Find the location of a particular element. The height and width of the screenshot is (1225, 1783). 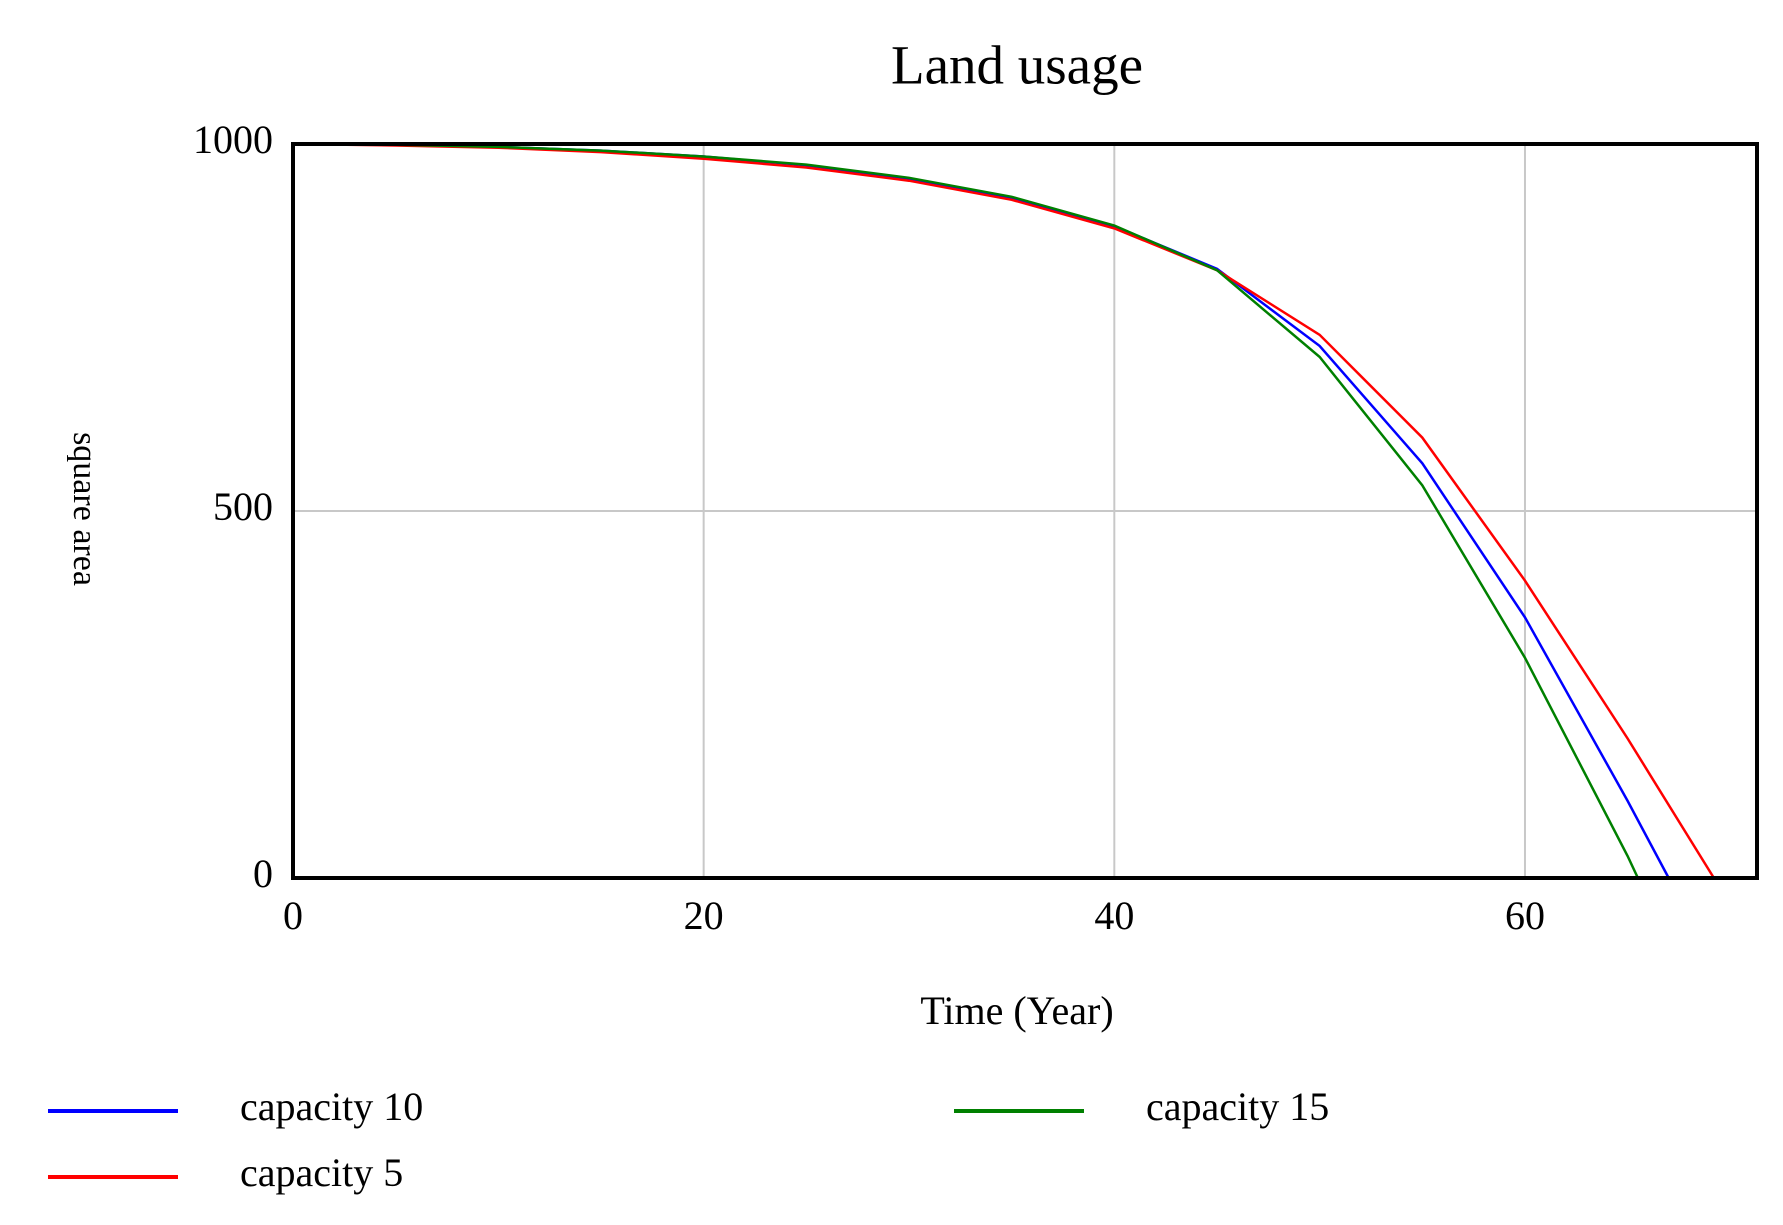

x-tick-label: 40 is located at coordinates (1114, 915).